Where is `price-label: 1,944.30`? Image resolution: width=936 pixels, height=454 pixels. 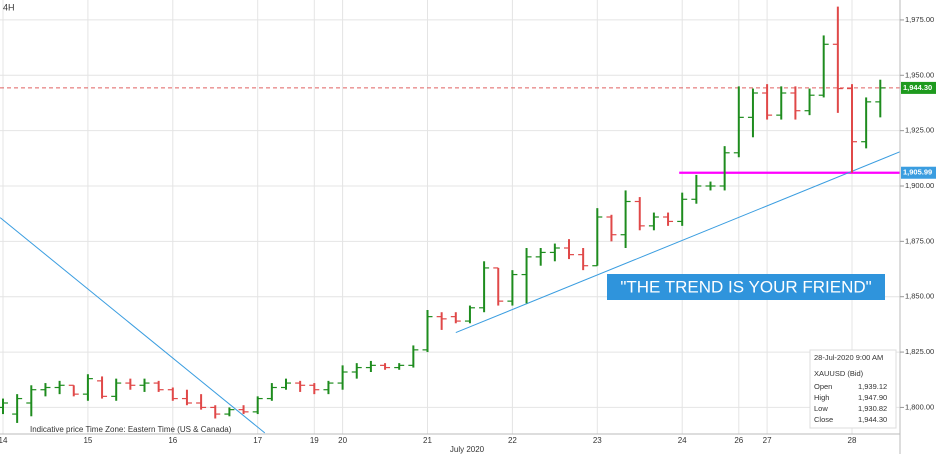 price-label: 1,944.30 is located at coordinates (917, 87).